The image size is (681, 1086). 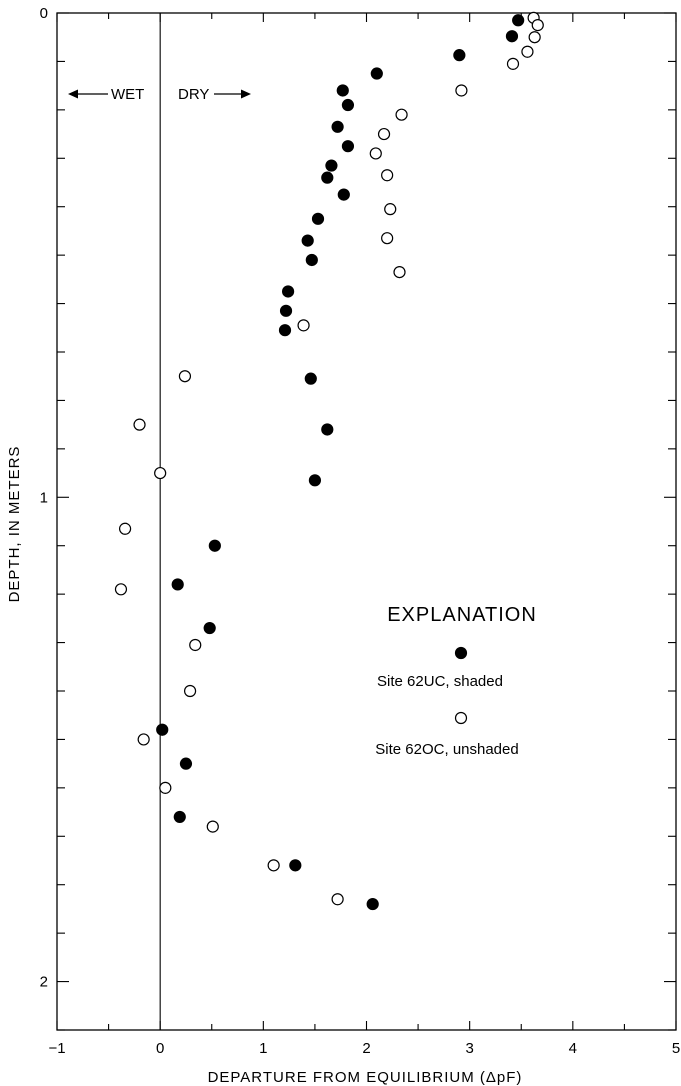 I want to click on wet-arrow-head-icon, so click(x=73, y=94).